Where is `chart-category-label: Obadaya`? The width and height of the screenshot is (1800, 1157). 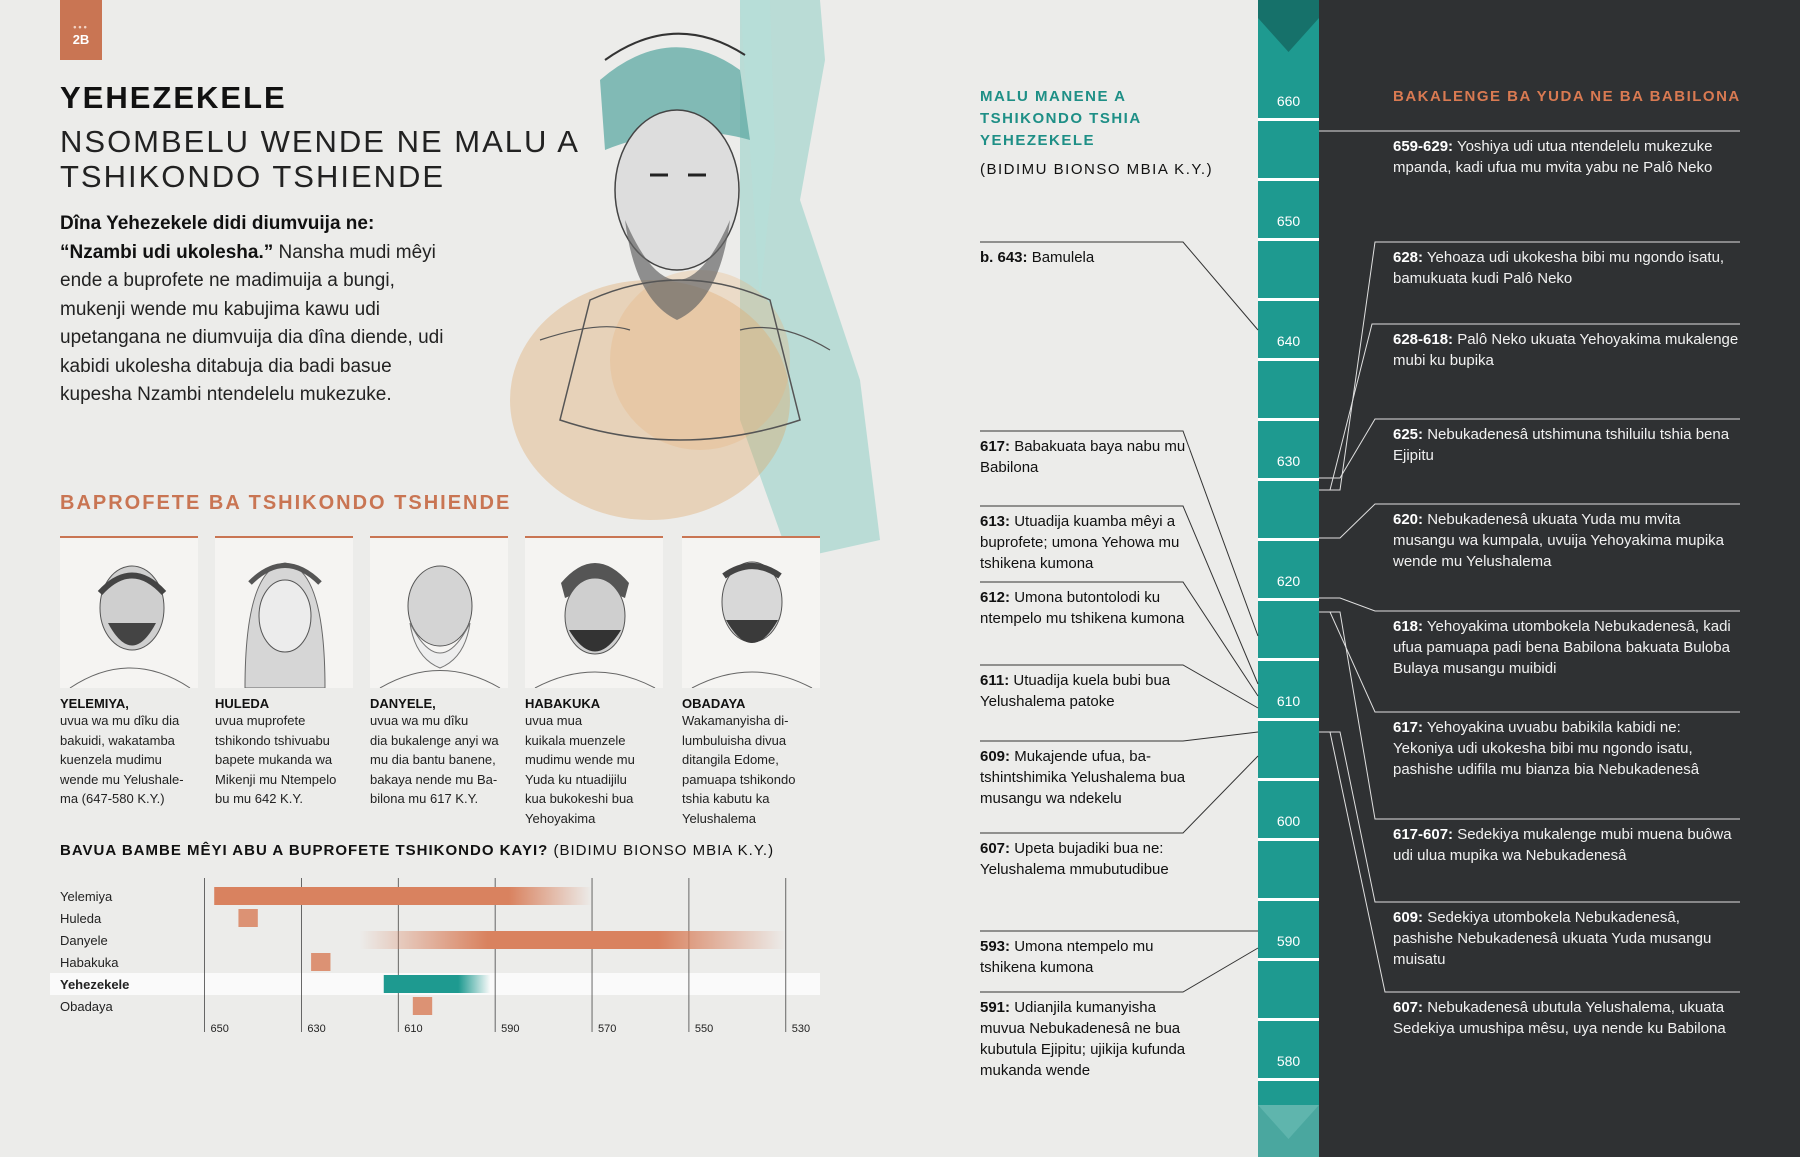 chart-category-label: Obadaya is located at coordinates (87, 1006).